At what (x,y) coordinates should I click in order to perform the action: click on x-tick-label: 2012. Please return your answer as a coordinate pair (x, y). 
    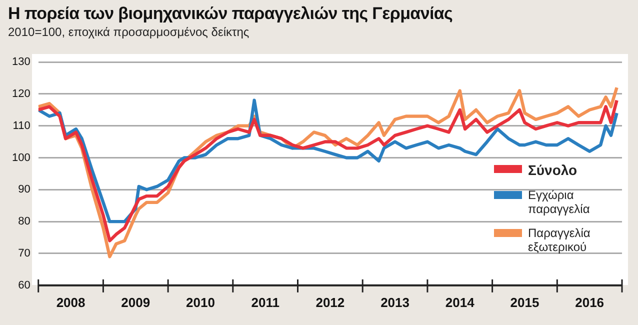
    Looking at the image, I should click on (330, 302).